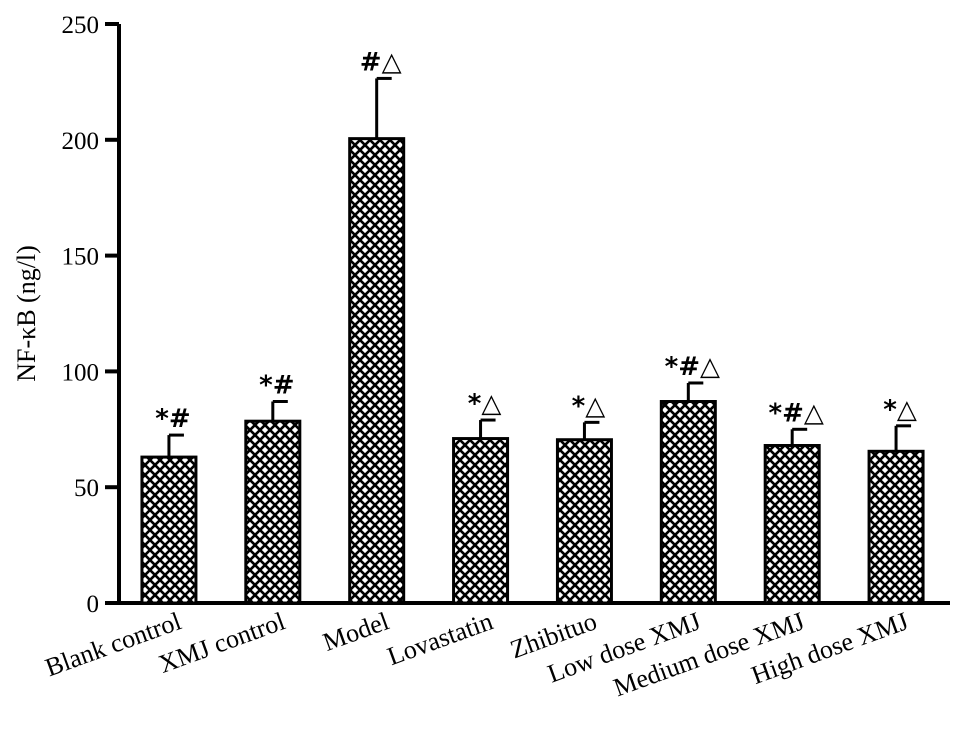 The image size is (969, 751). What do you see at coordinates (81, 141) in the screenshot?
I see `y-tick-label: 200` at bounding box center [81, 141].